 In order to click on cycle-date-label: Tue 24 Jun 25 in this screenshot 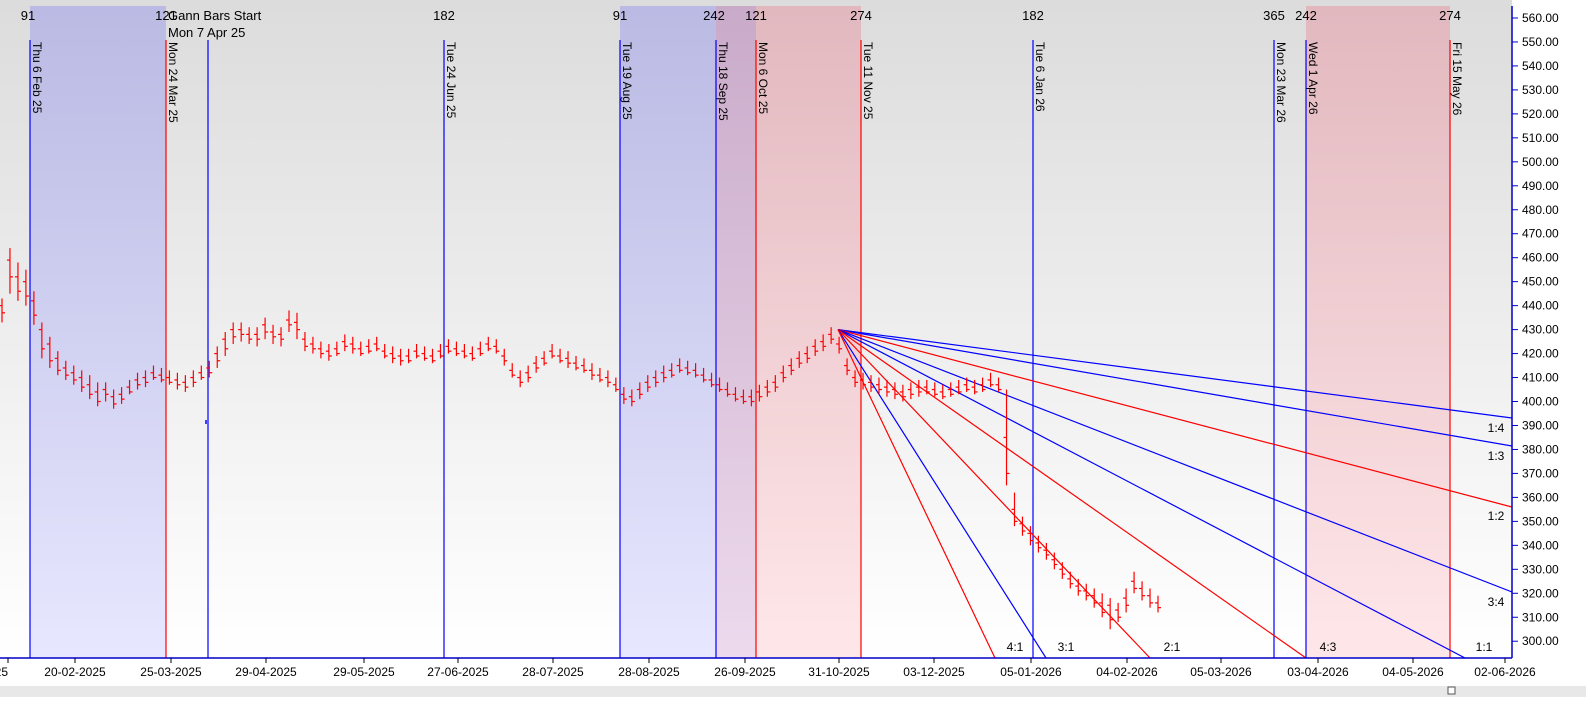, I will do `click(451, 80)`.